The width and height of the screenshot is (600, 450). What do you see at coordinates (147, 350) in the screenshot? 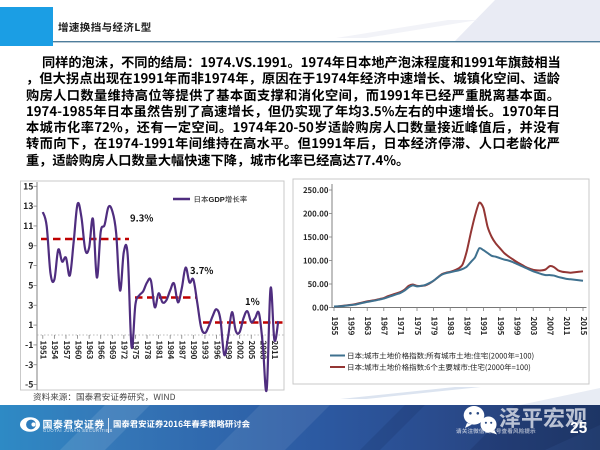
I see `svg-text: 1978` at bounding box center [147, 350].